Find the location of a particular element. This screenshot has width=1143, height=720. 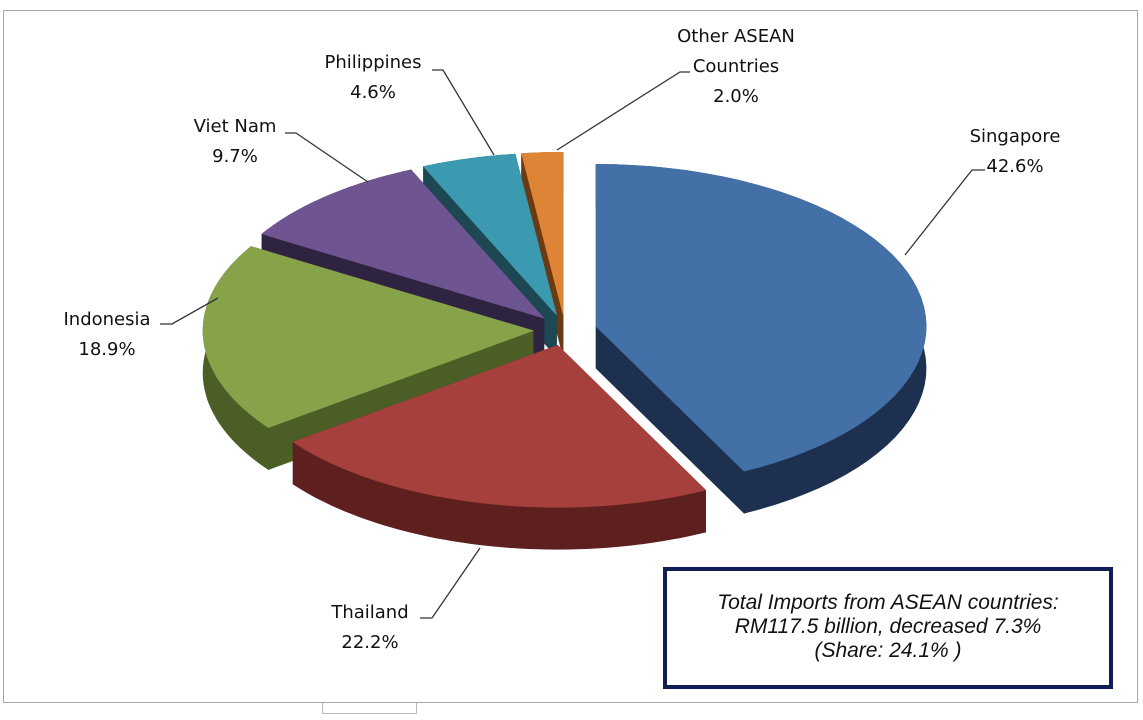

leader-line-singapore is located at coordinates (944, 212).